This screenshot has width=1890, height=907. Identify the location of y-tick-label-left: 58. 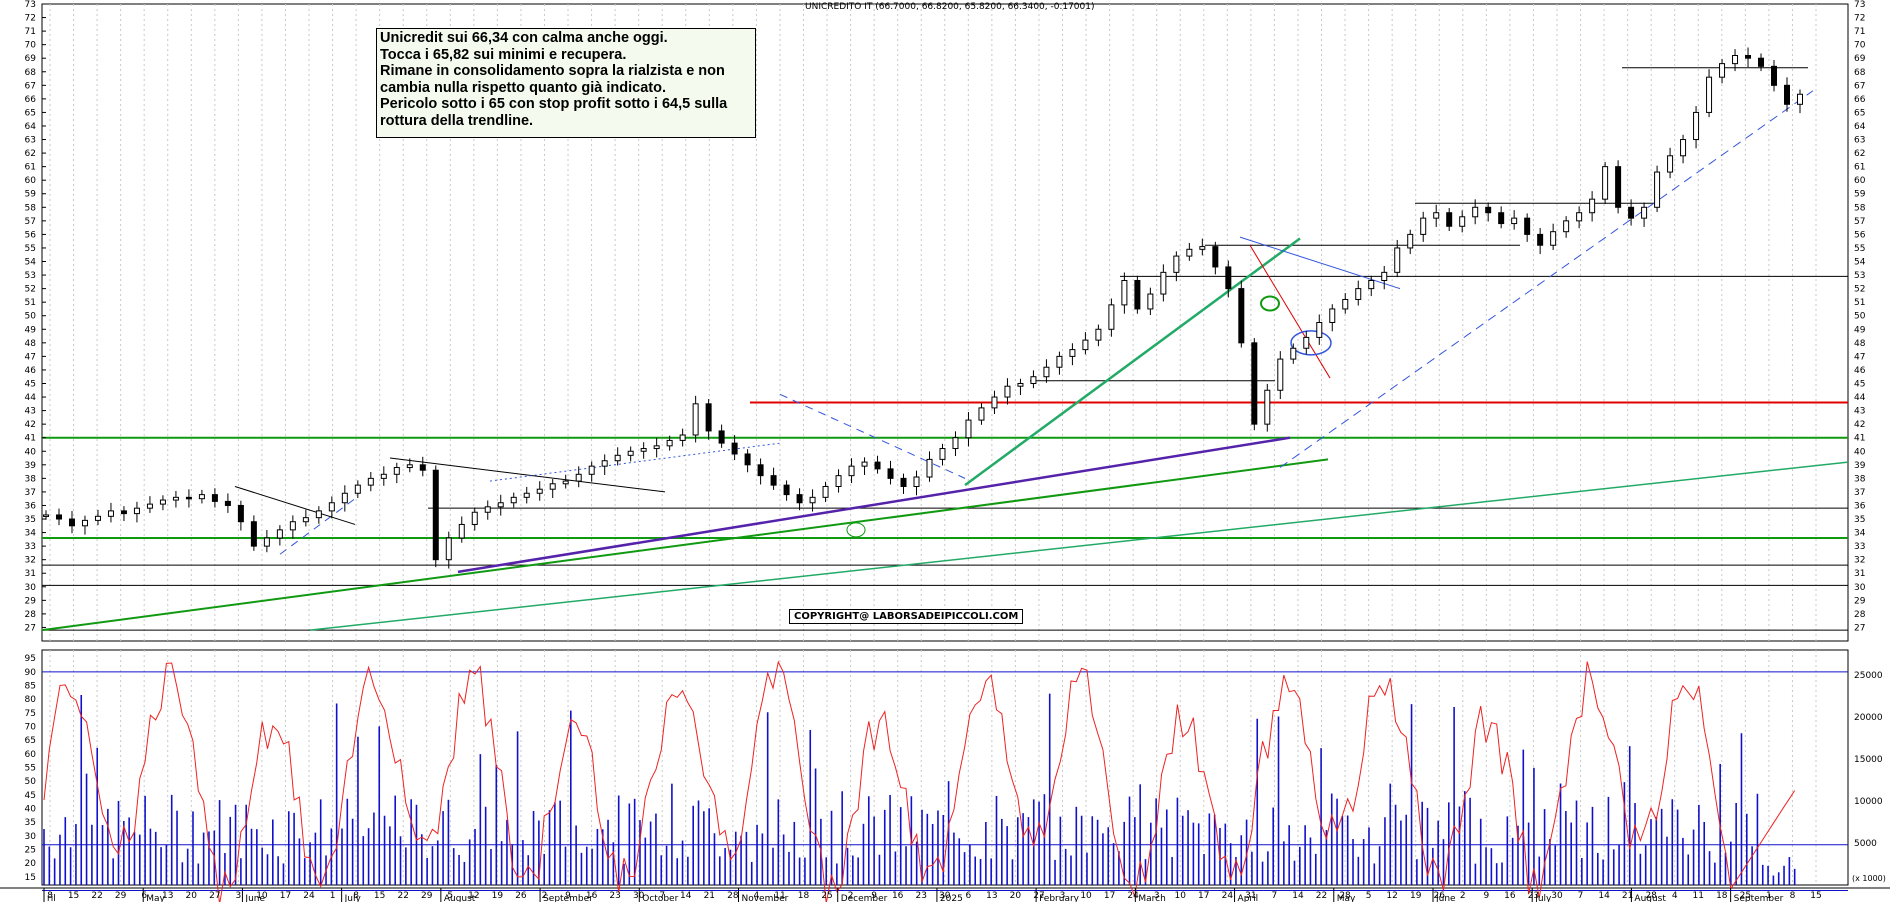
(31, 208).